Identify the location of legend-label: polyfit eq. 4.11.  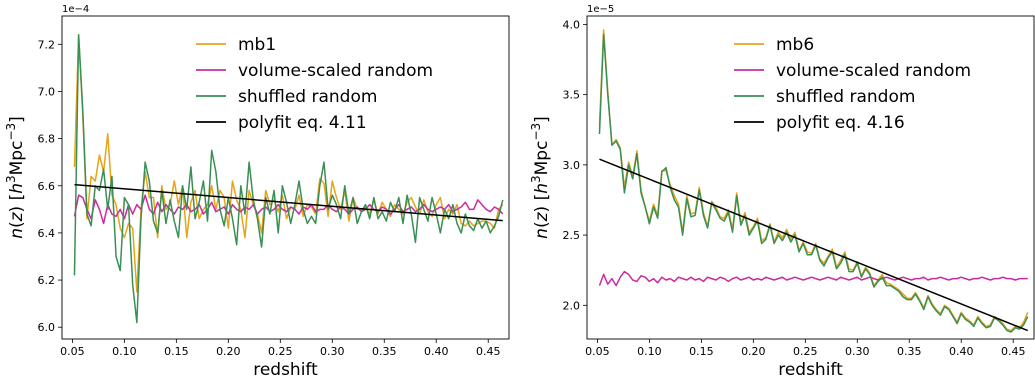
(302, 123).